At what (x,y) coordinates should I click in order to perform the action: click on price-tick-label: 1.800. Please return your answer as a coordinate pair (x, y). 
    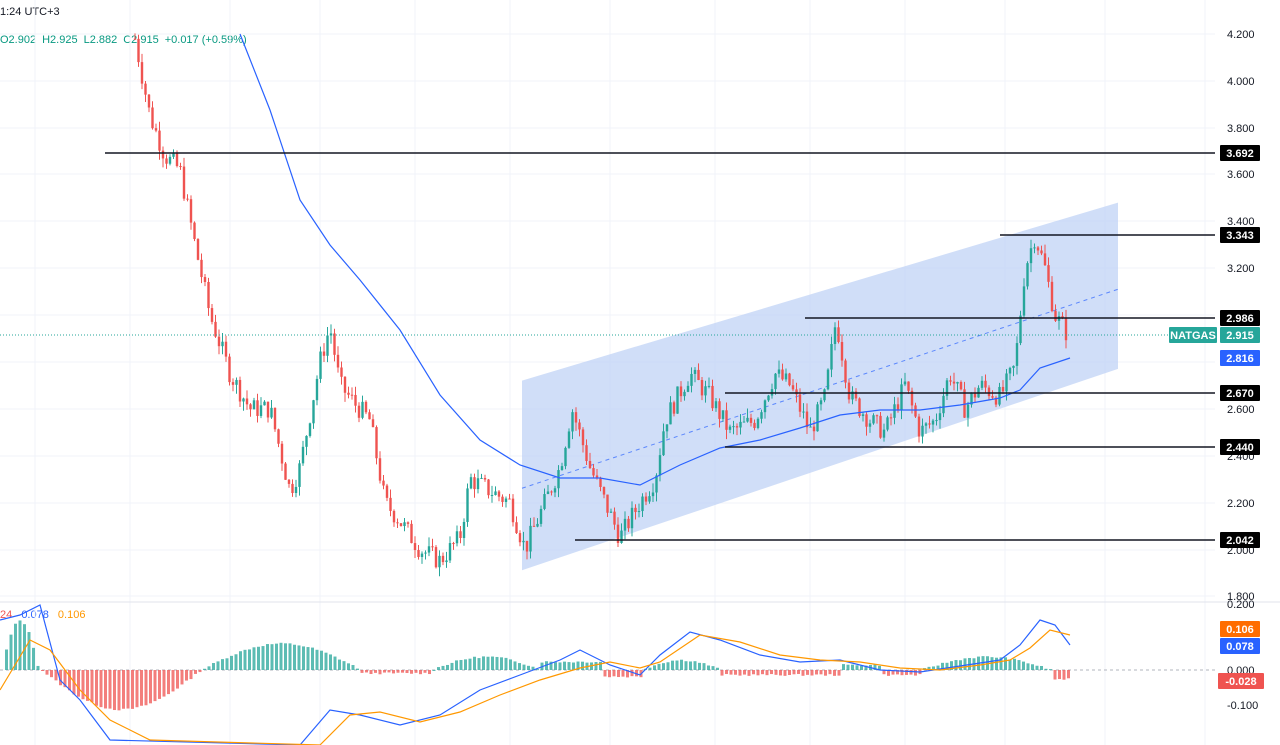
    Looking at the image, I should click on (1241, 597).